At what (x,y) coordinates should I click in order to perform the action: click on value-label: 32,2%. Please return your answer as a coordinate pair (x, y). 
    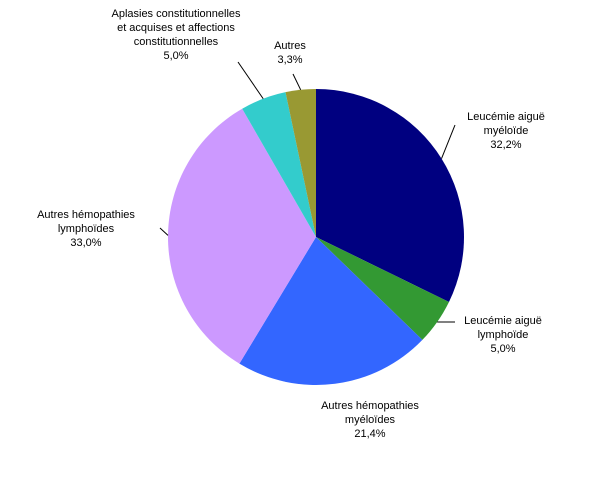
    Looking at the image, I should click on (506, 145).